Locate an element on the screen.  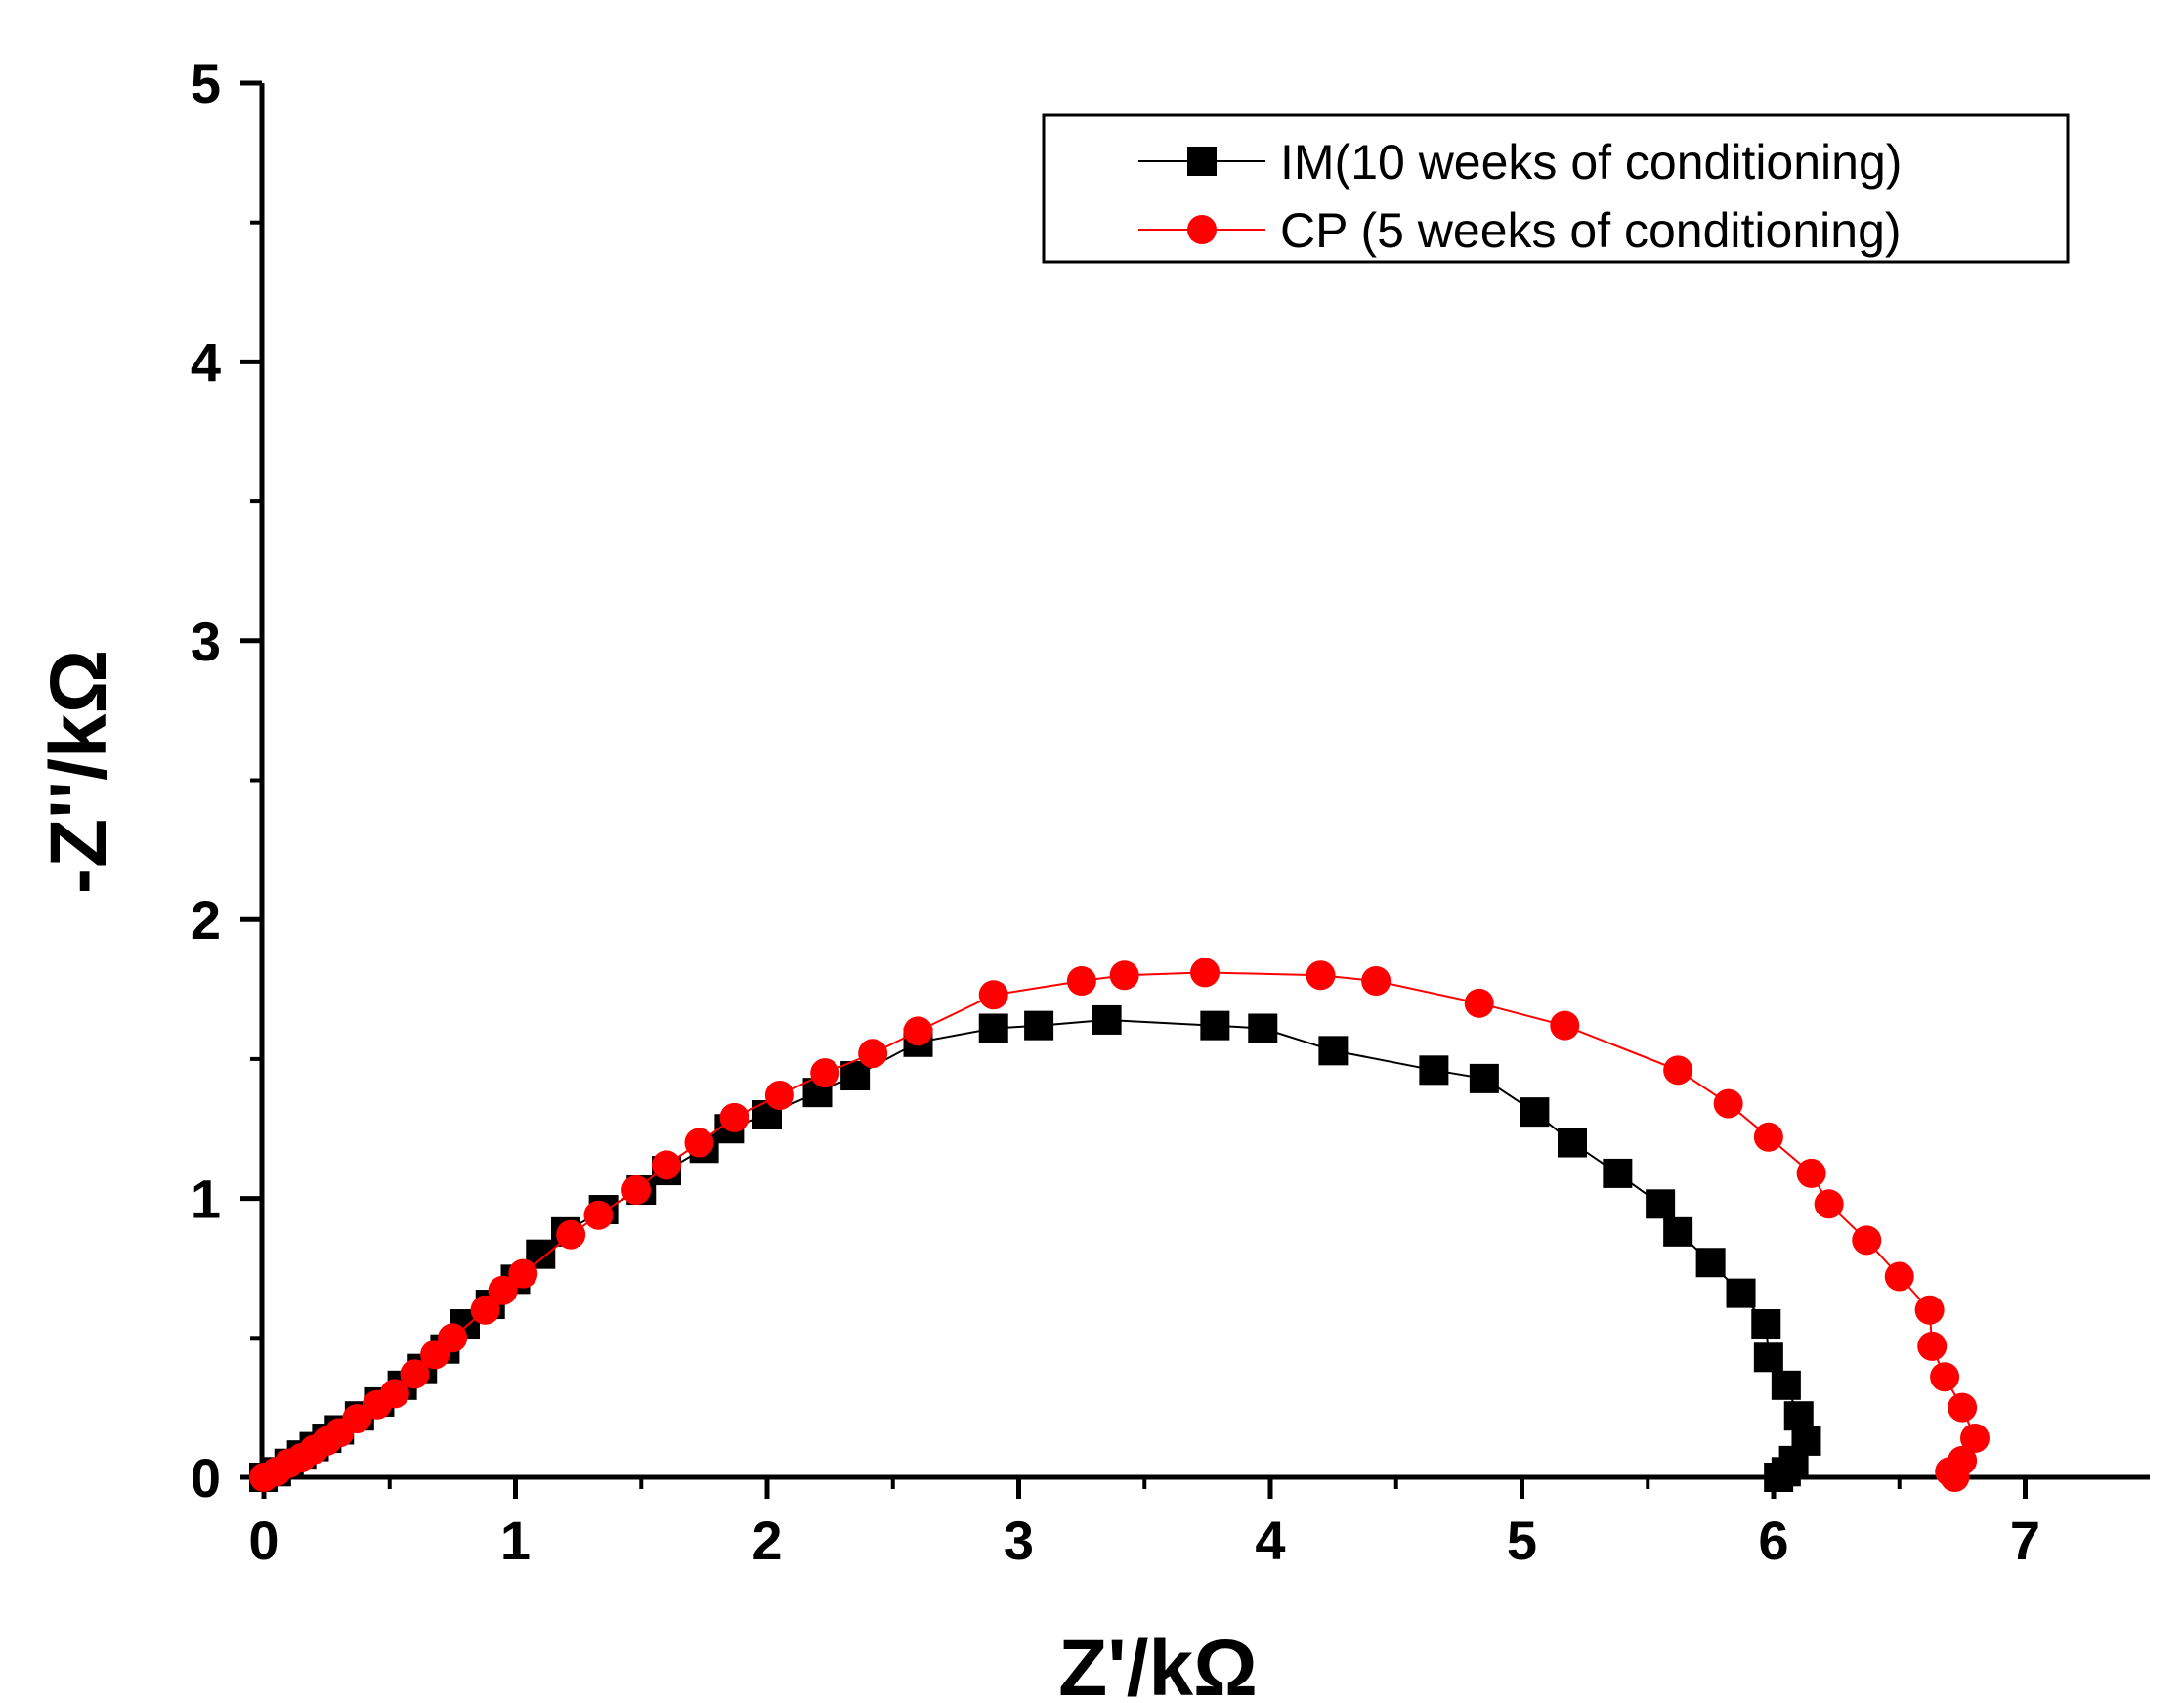
y-tick-label: 3 is located at coordinates (206, 641).